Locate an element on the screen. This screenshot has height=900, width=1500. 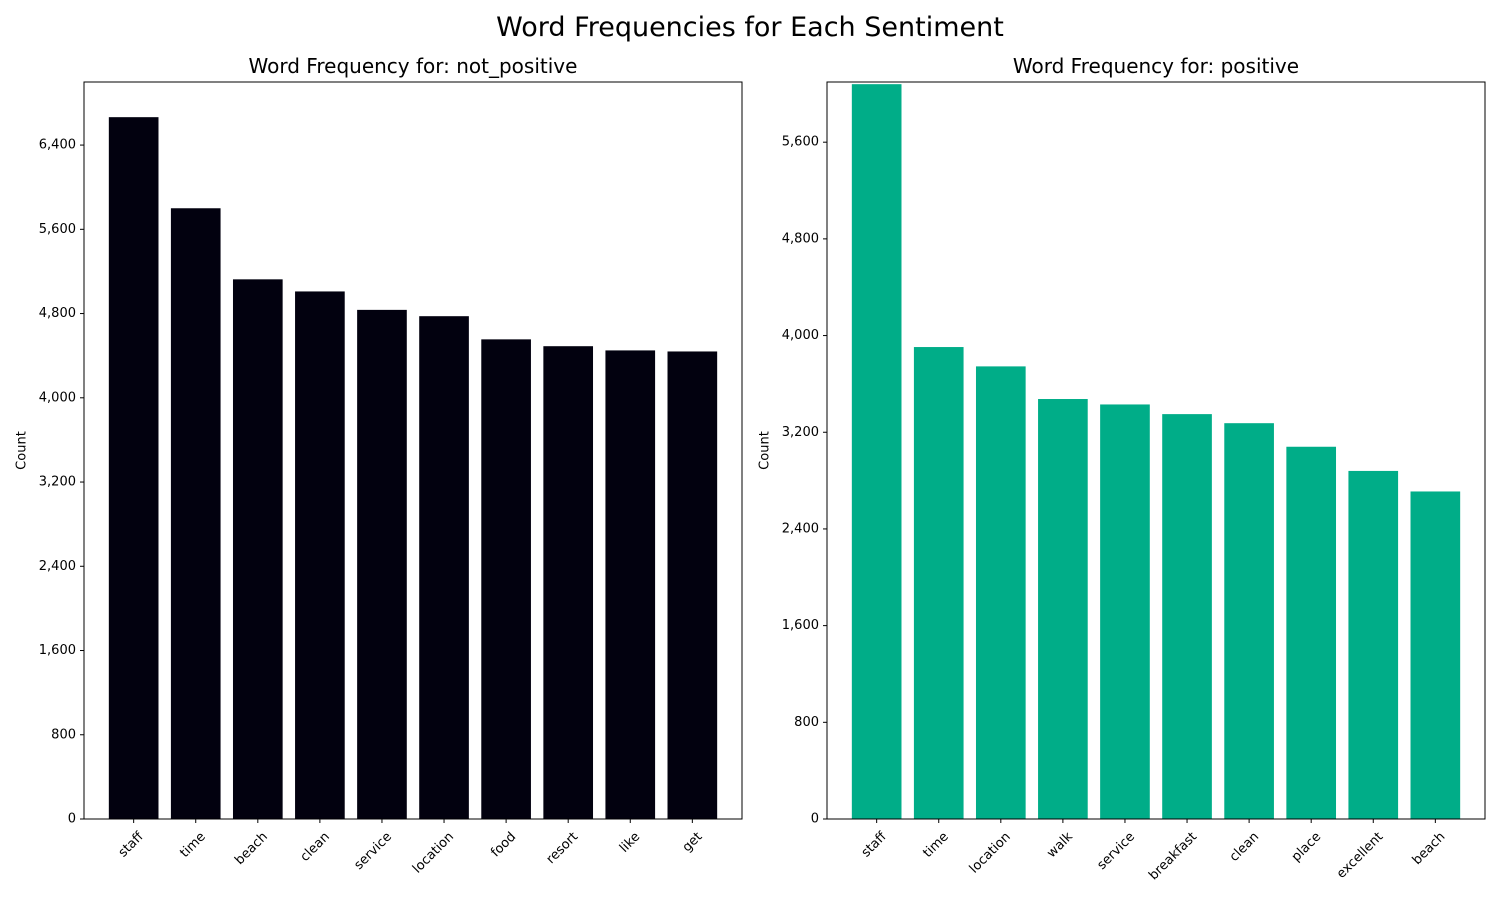
x-tick-label: get is located at coordinates (693, 842).